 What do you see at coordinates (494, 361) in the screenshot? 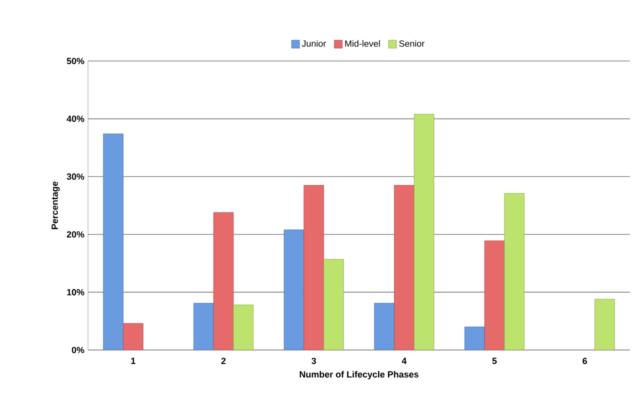
I see `x-tick-label: 5` at bounding box center [494, 361].